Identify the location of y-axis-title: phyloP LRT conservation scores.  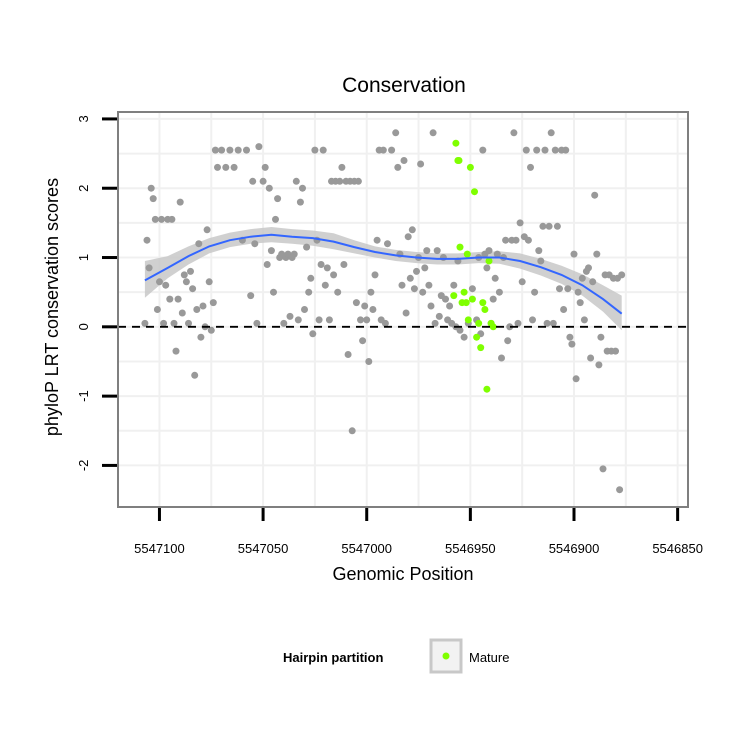
(52, 307).